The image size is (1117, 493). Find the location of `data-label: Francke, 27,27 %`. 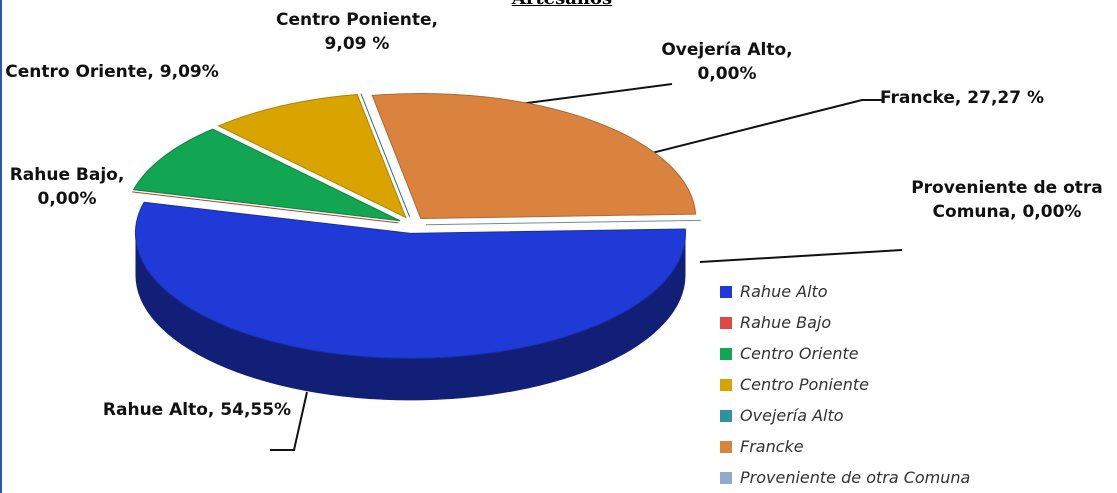

data-label: Francke, 27,27 % is located at coordinates (962, 98).